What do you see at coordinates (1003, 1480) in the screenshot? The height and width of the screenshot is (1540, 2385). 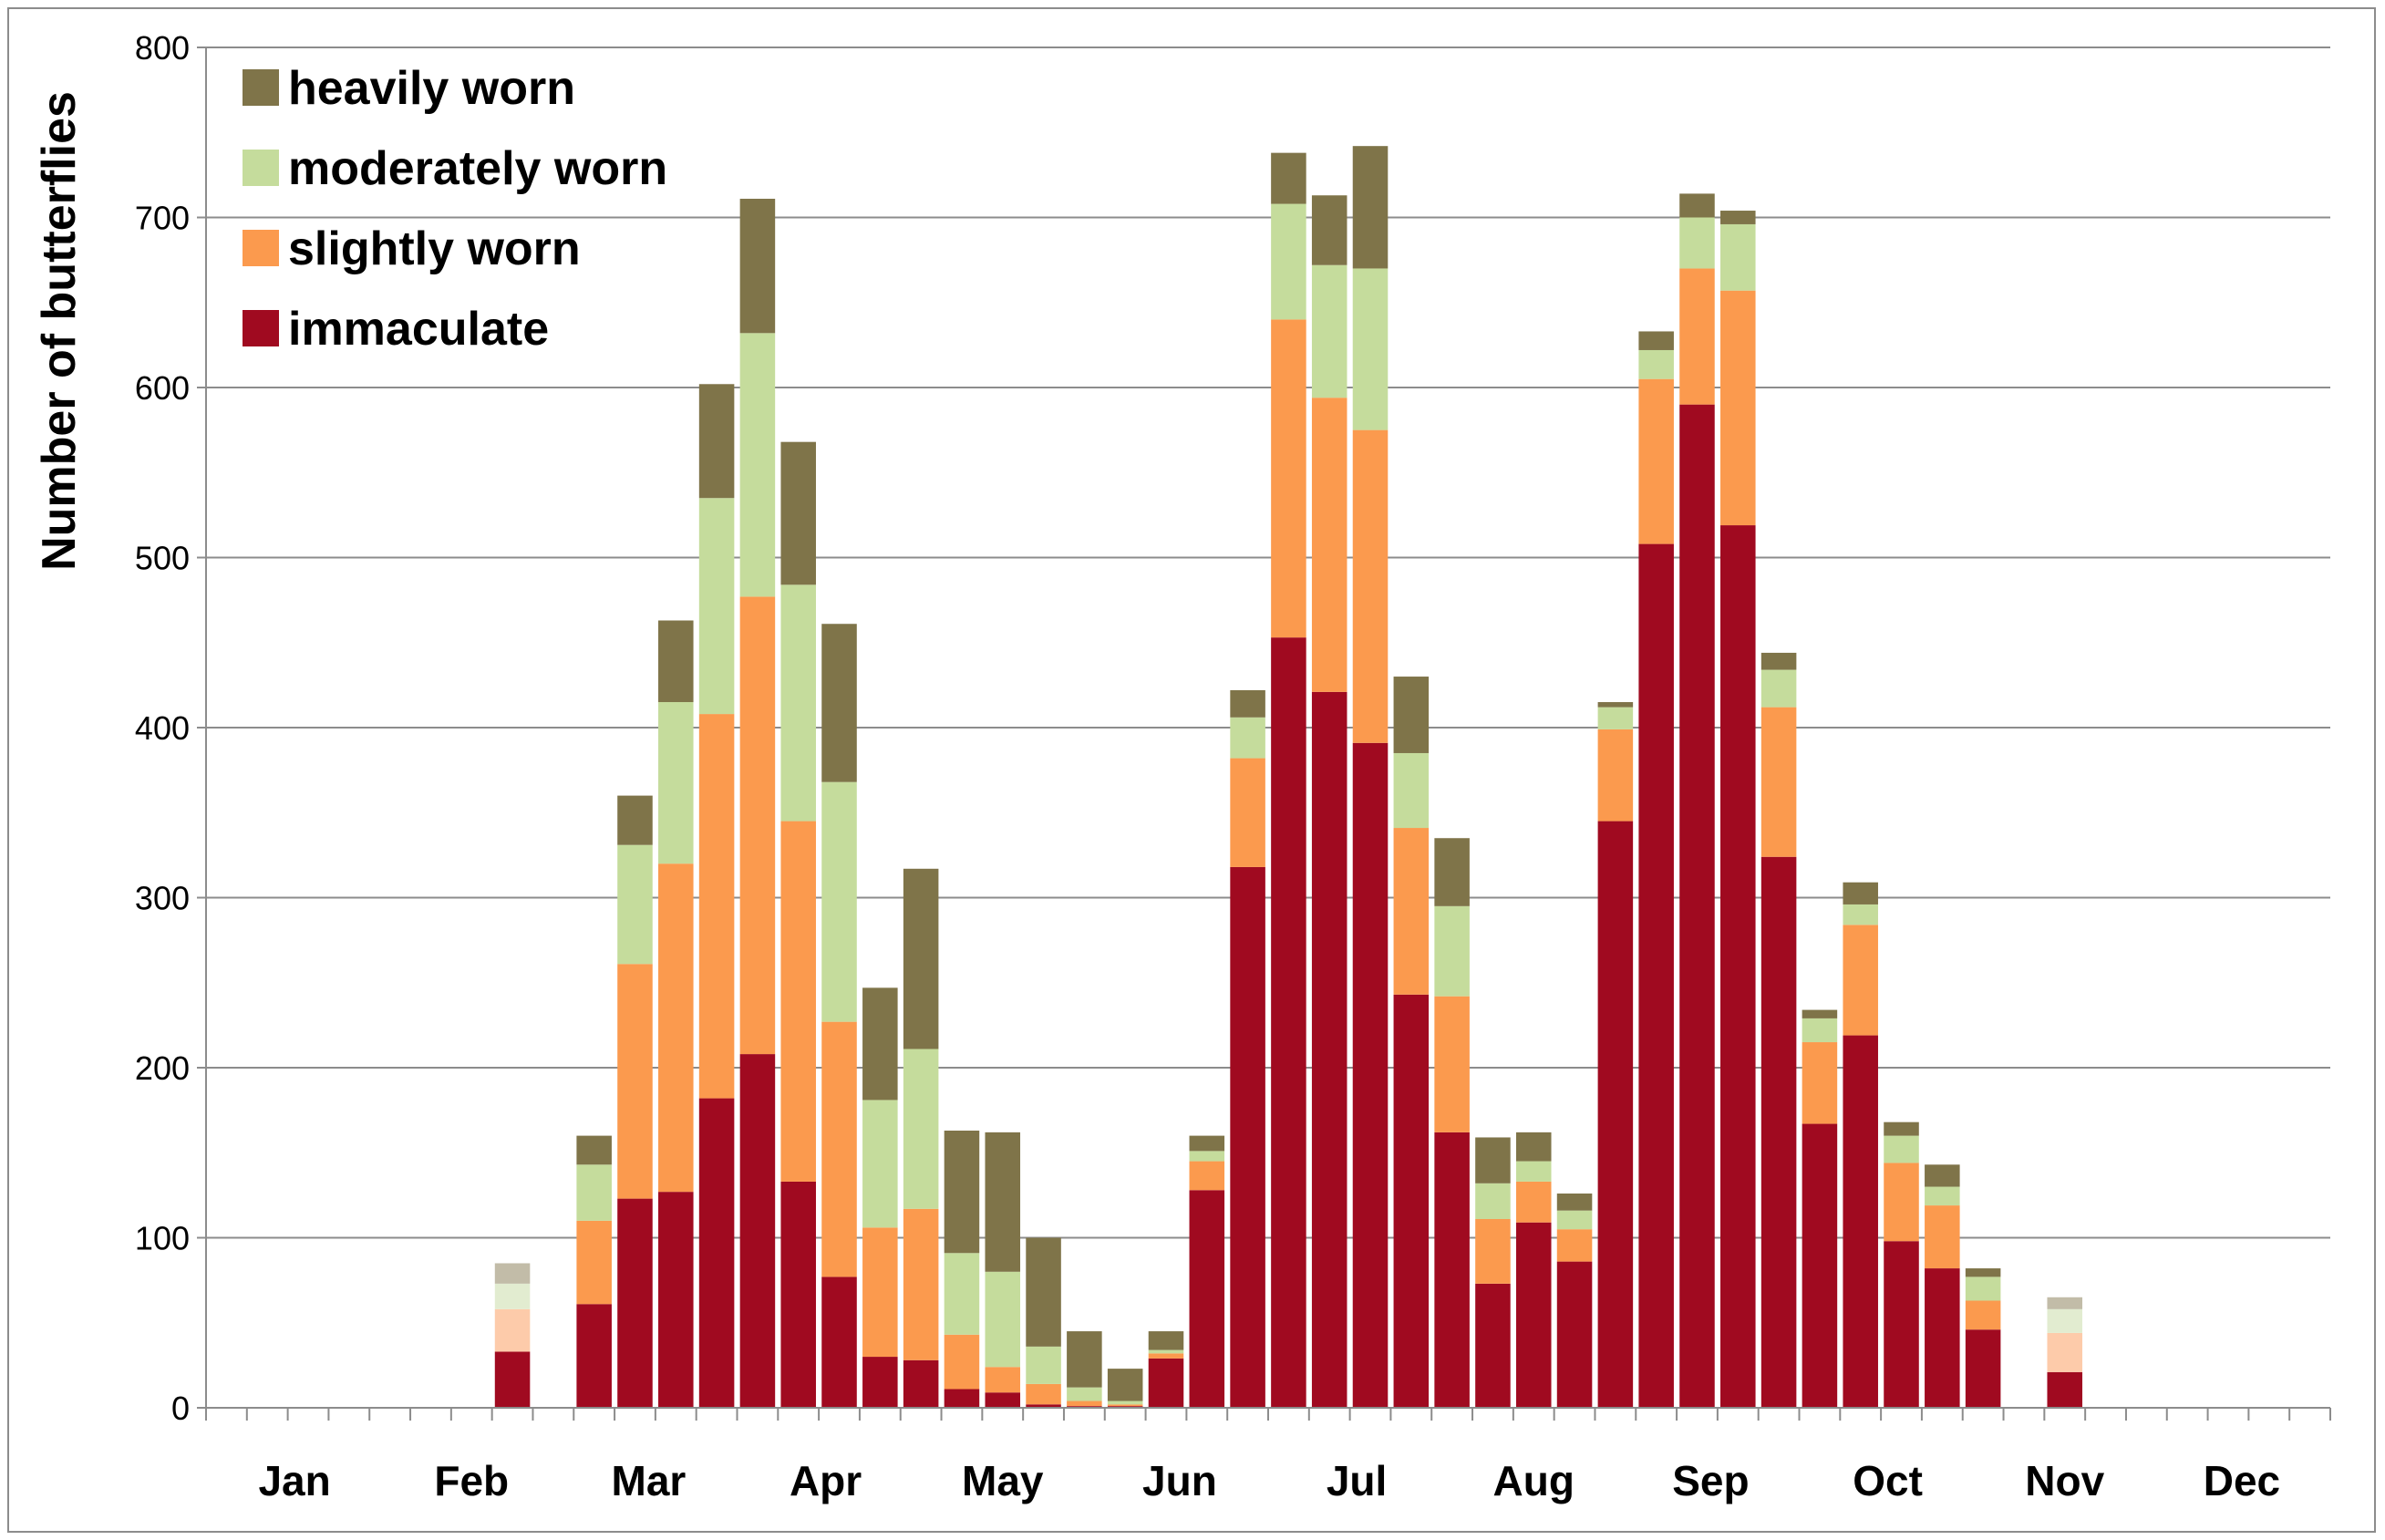 I see `month-label-may: May` at bounding box center [1003, 1480].